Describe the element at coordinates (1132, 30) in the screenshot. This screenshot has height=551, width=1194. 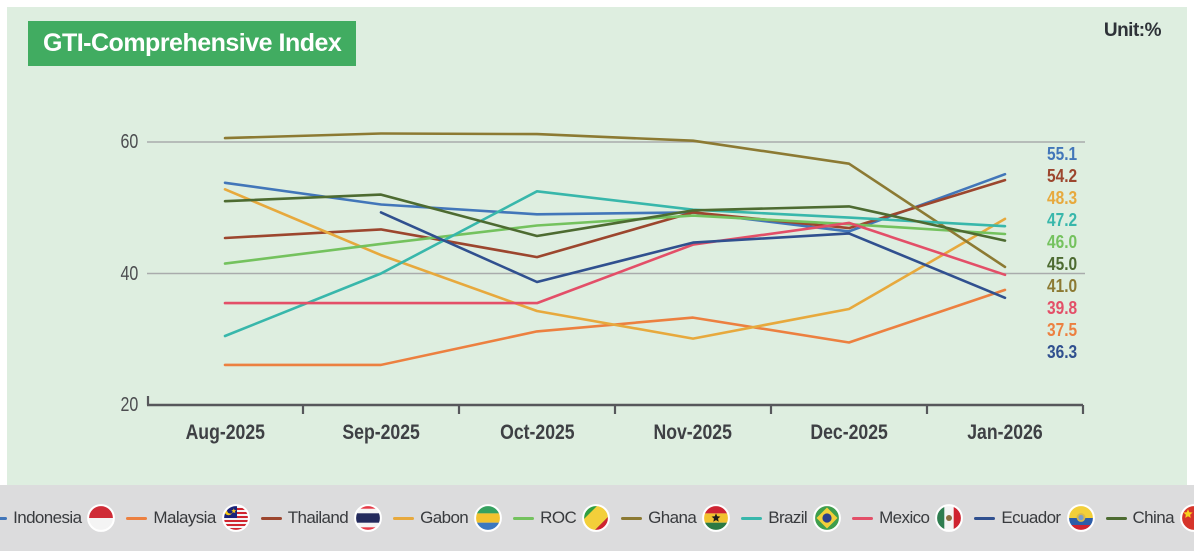
I see `unit-label: Unit:%` at that location.